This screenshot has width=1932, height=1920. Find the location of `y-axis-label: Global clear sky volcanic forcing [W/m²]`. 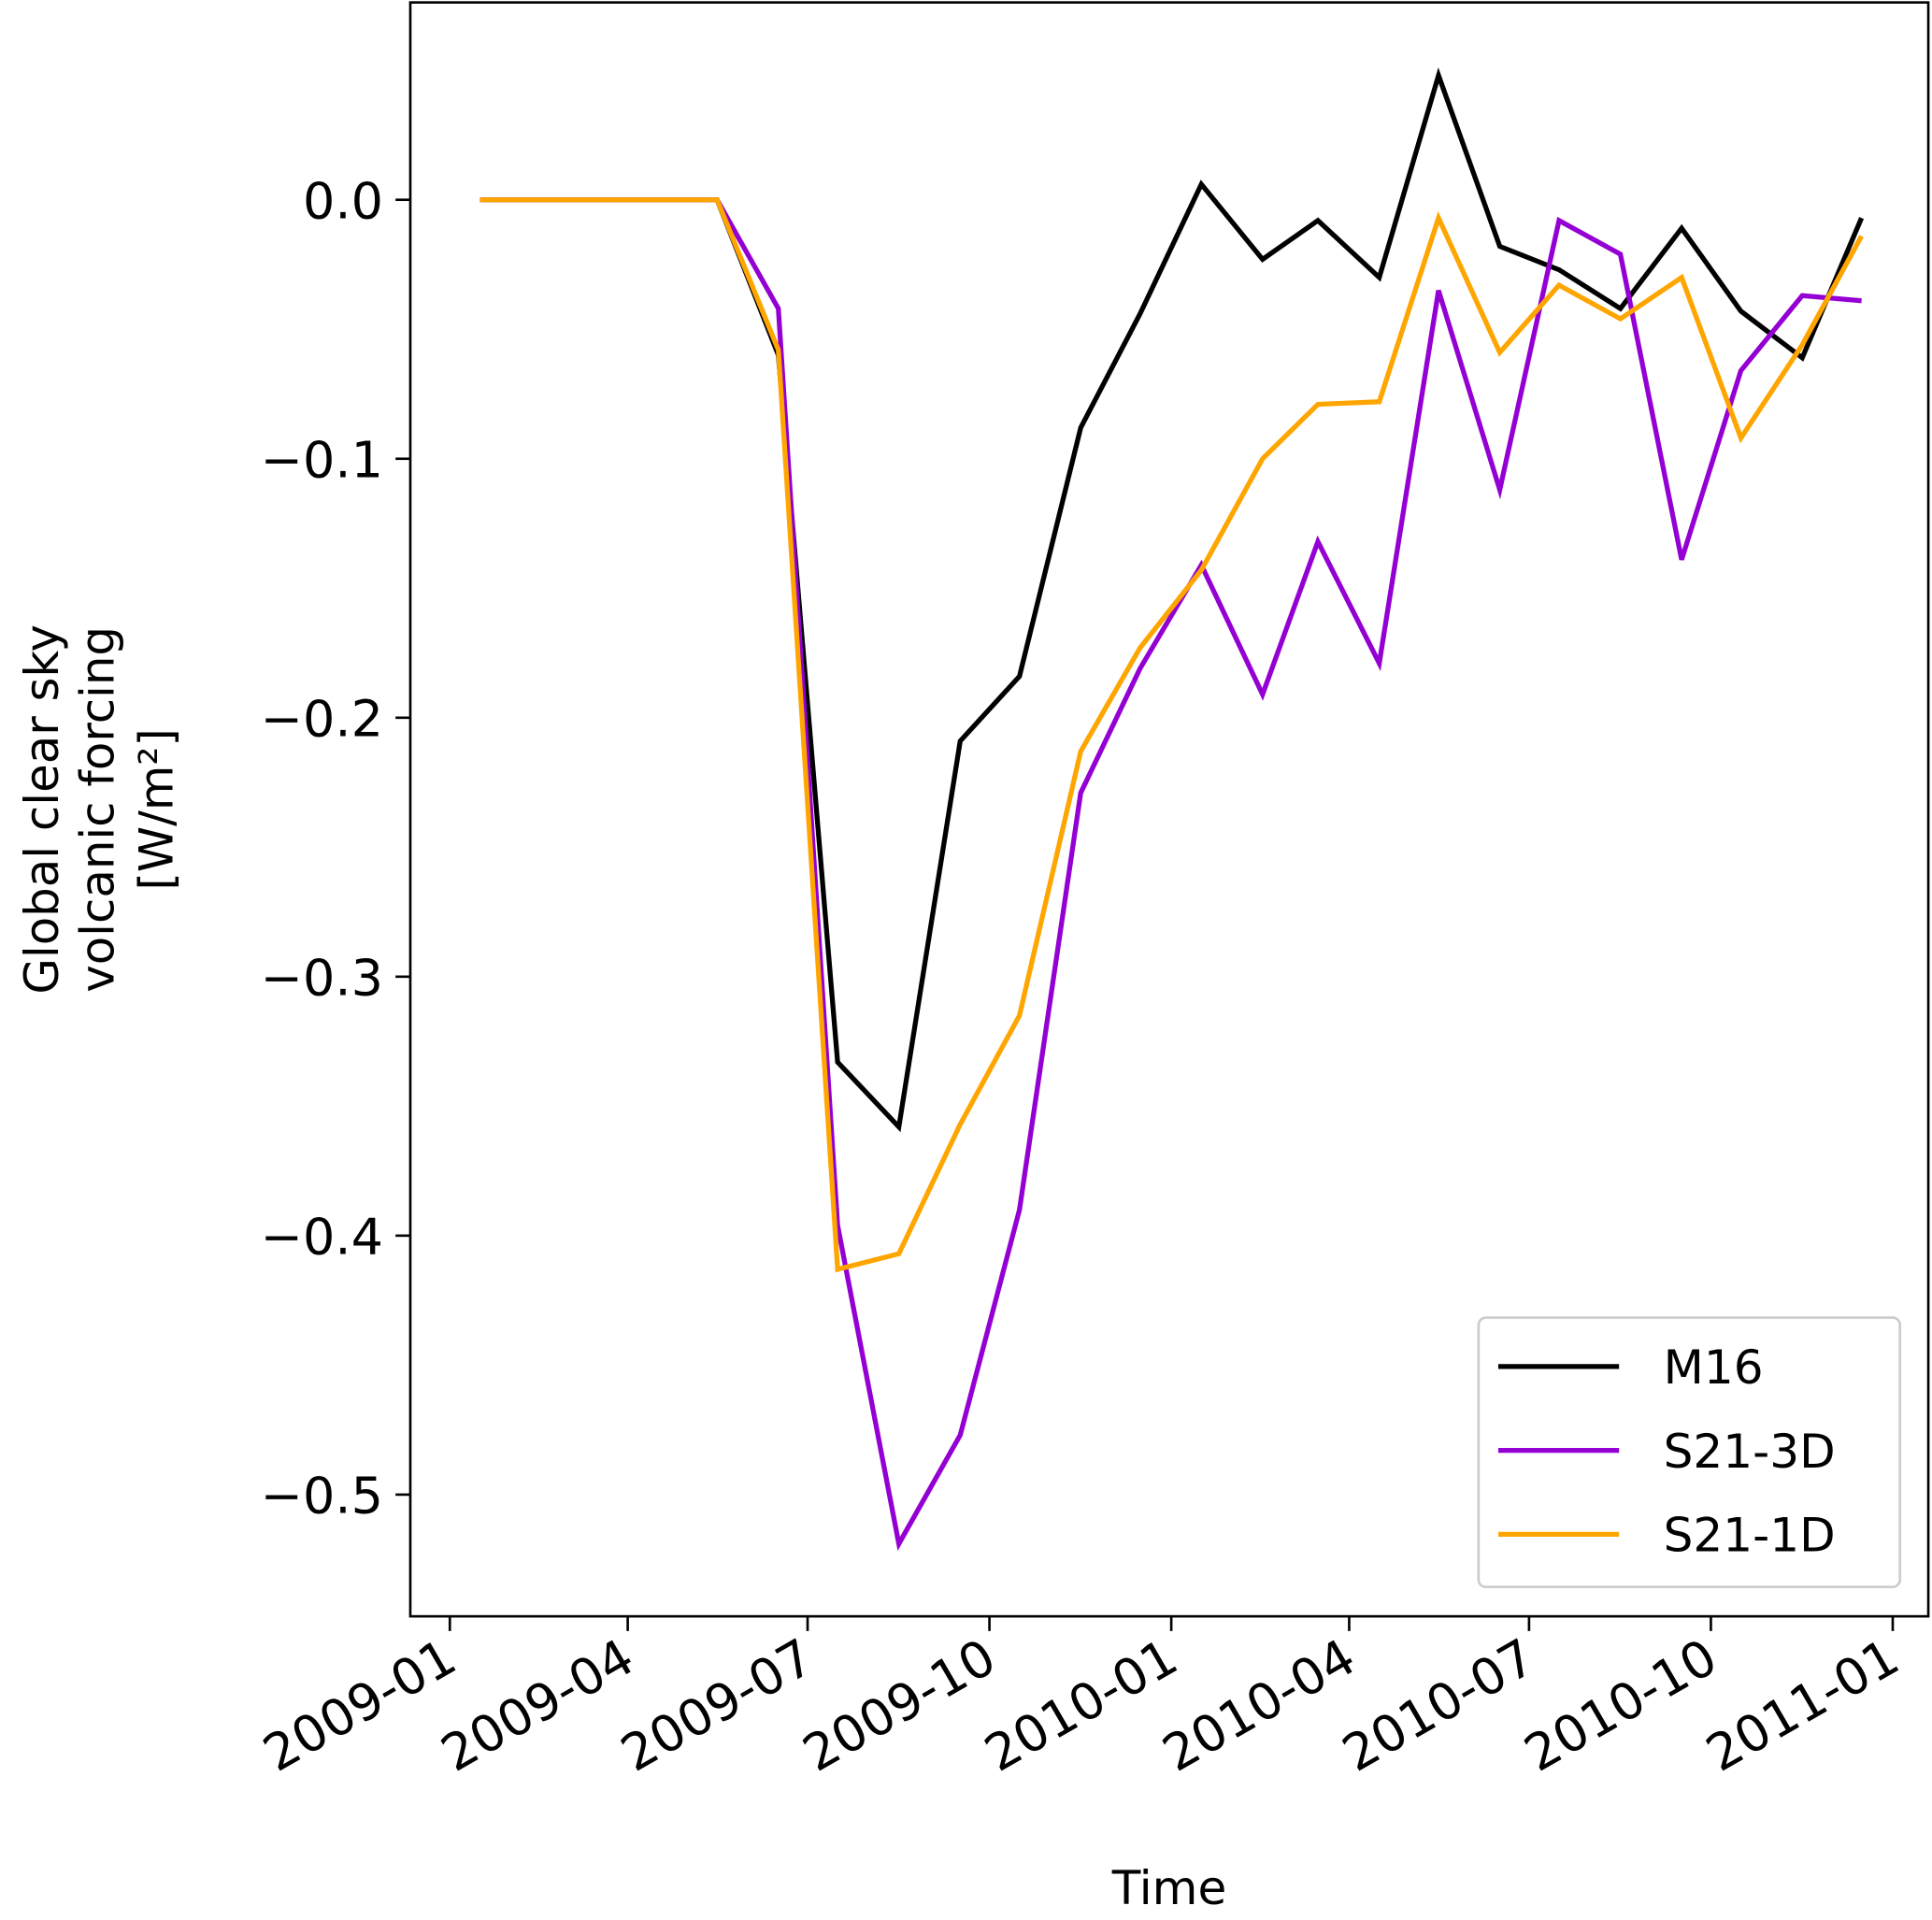

y-axis-label: Global clear sky volcanic forcing [W/m²] is located at coordinates (99, 810).